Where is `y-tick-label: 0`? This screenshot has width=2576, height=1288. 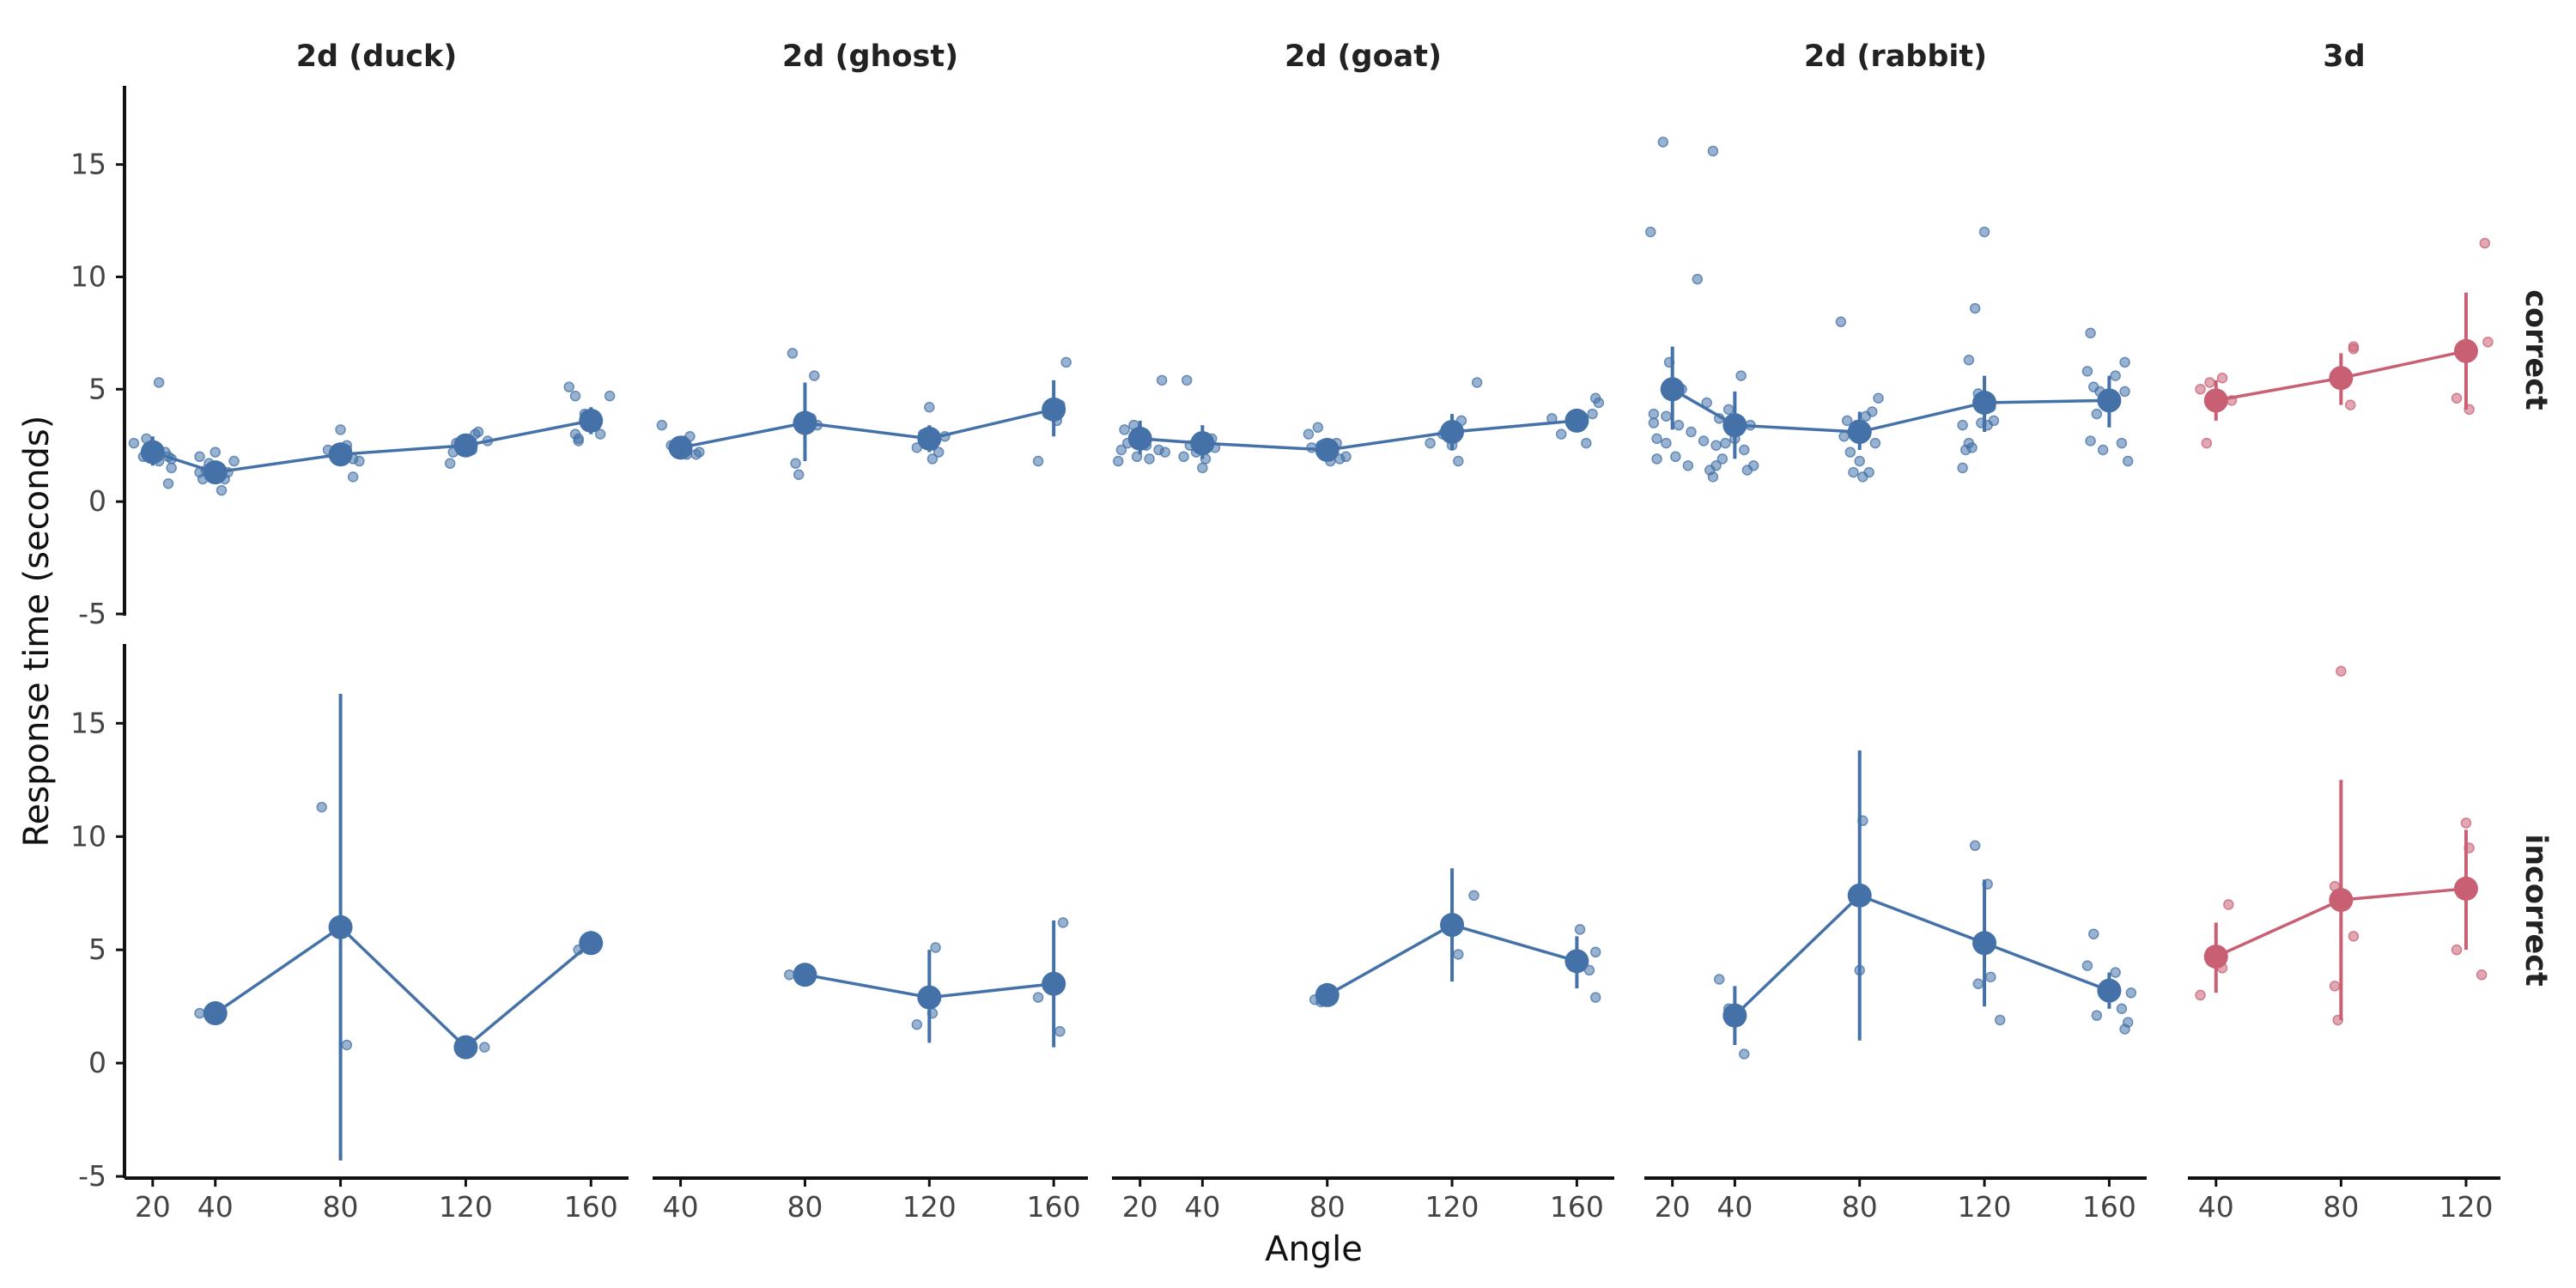
y-tick-label: 0 is located at coordinates (97, 501).